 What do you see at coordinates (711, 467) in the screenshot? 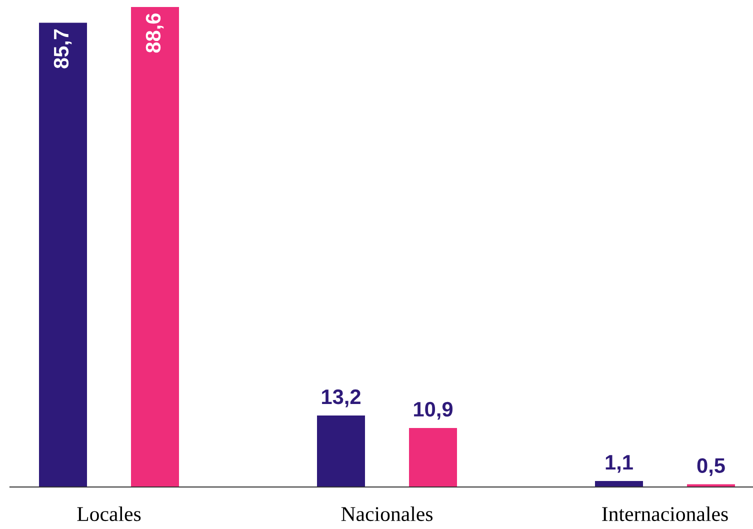
I see `data-label: 0,5` at bounding box center [711, 467].